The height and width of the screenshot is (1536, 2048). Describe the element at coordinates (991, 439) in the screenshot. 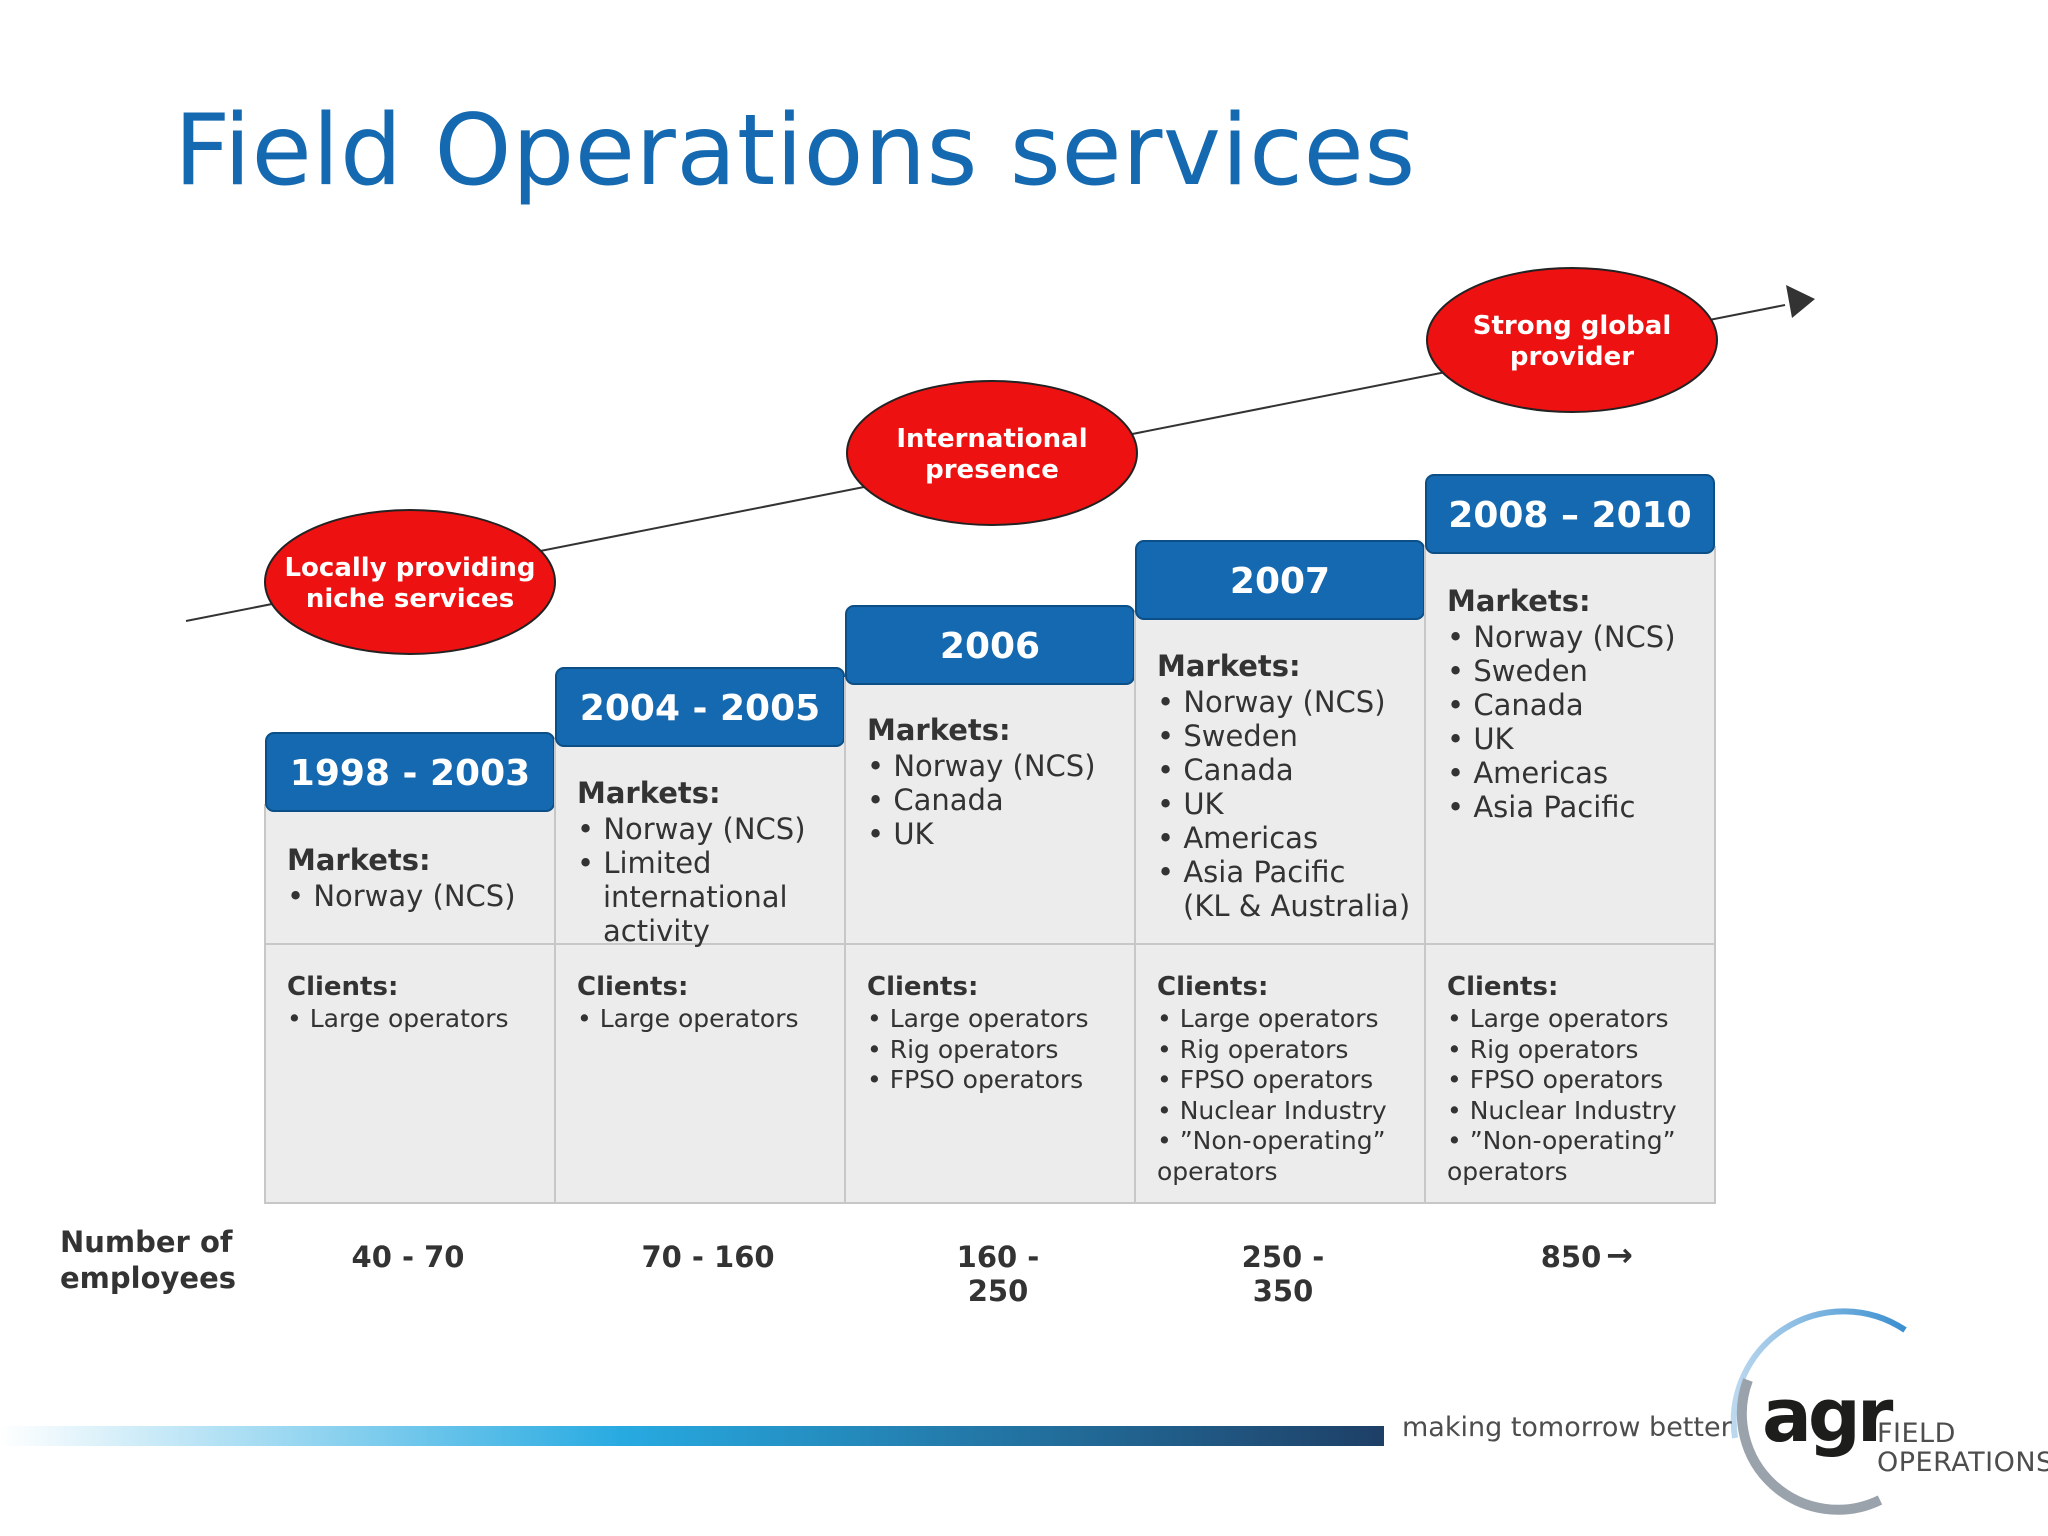

I see `milestone-label-line1: International` at that location.